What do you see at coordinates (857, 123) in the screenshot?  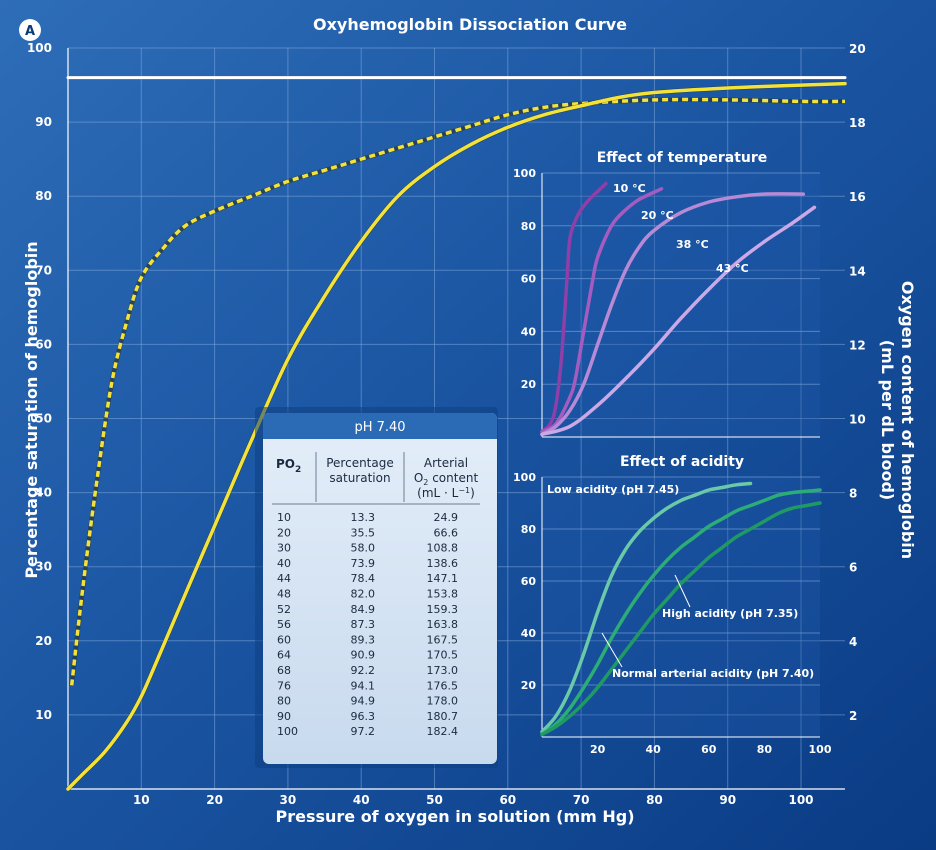 I see `y2-tick-label: 18` at bounding box center [857, 123].